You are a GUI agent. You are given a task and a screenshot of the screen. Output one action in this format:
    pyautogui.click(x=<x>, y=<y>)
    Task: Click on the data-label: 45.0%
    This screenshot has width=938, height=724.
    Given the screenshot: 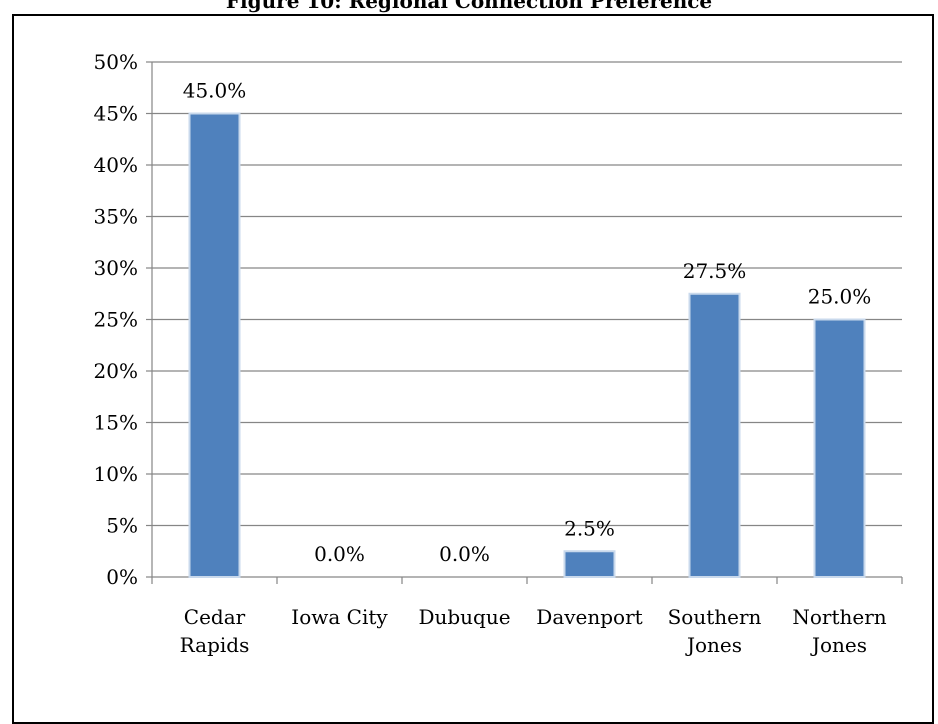 What is the action you would take?
    pyautogui.click(x=215, y=91)
    